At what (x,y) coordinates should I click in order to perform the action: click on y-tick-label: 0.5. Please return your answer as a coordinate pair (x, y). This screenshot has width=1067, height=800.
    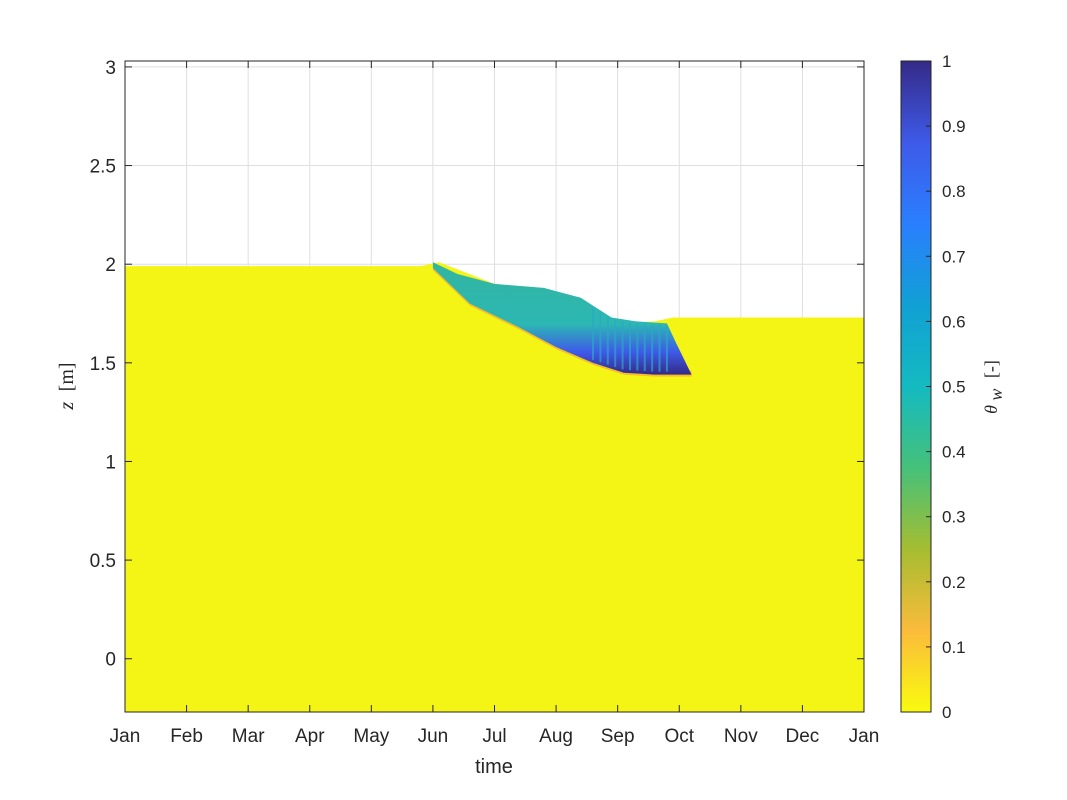
    Looking at the image, I should click on (103, 561).